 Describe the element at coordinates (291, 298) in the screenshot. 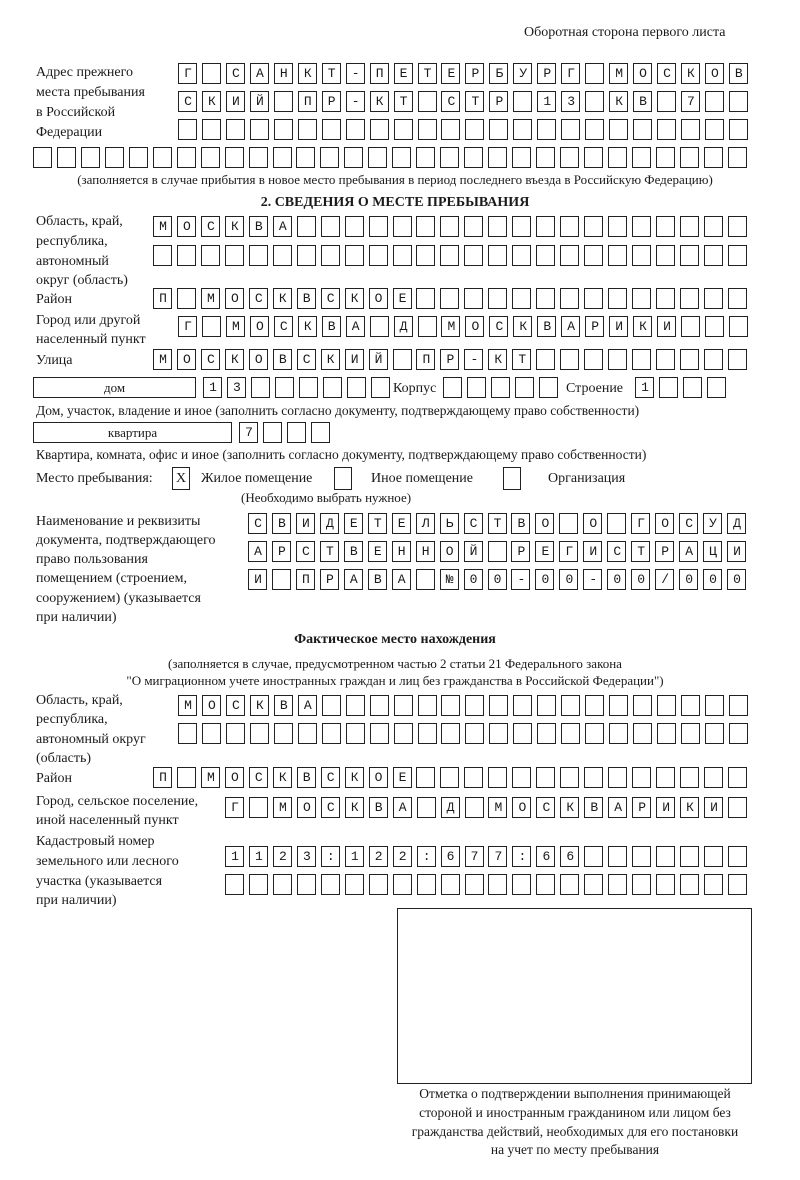

I see `district-row: П МОСКВСКОЕ` at that location.